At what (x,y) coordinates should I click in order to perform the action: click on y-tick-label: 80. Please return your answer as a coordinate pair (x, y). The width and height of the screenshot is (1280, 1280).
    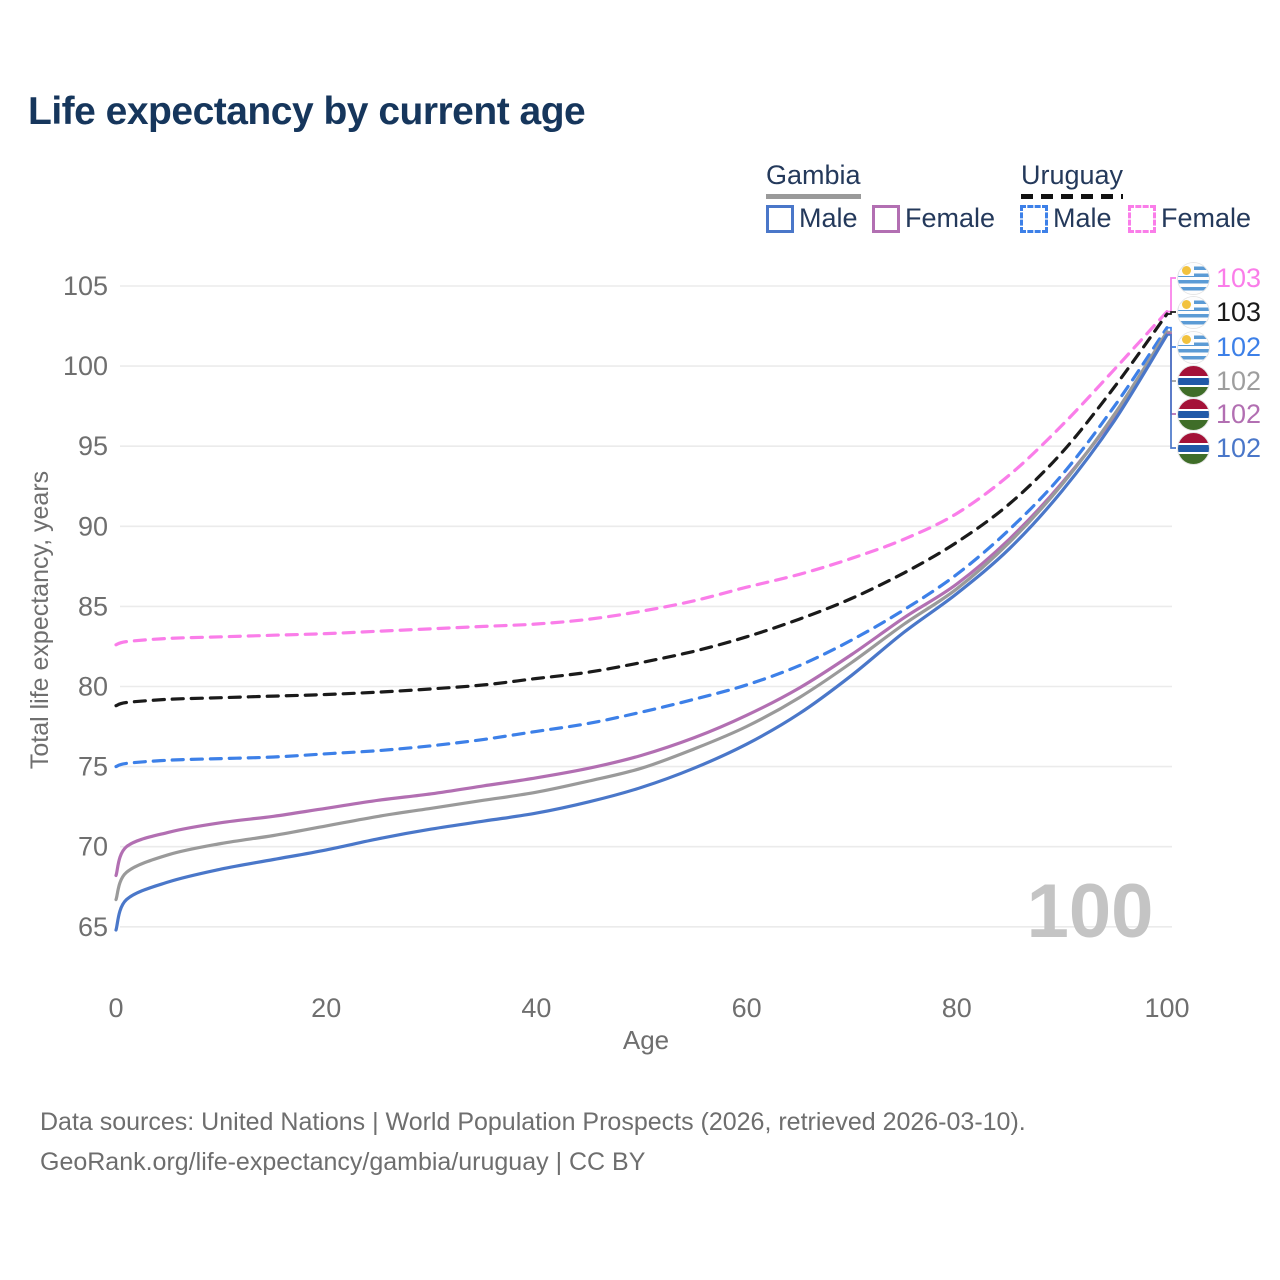
    Looking at the image, I should click on (93, 687).